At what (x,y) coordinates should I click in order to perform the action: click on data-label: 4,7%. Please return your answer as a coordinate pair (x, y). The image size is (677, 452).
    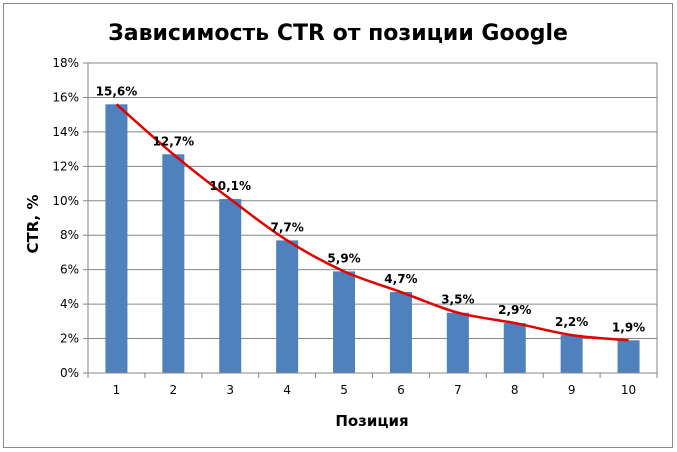
    Looking at the image, I should click on (400, 279).